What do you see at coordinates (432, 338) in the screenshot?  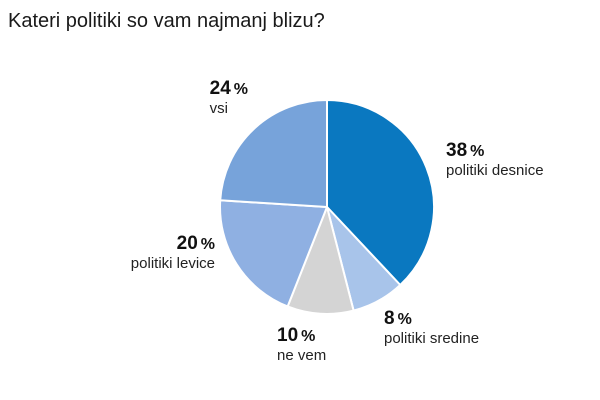 I see `slice-name: politiki sredine` at bounding box center [432, 338].